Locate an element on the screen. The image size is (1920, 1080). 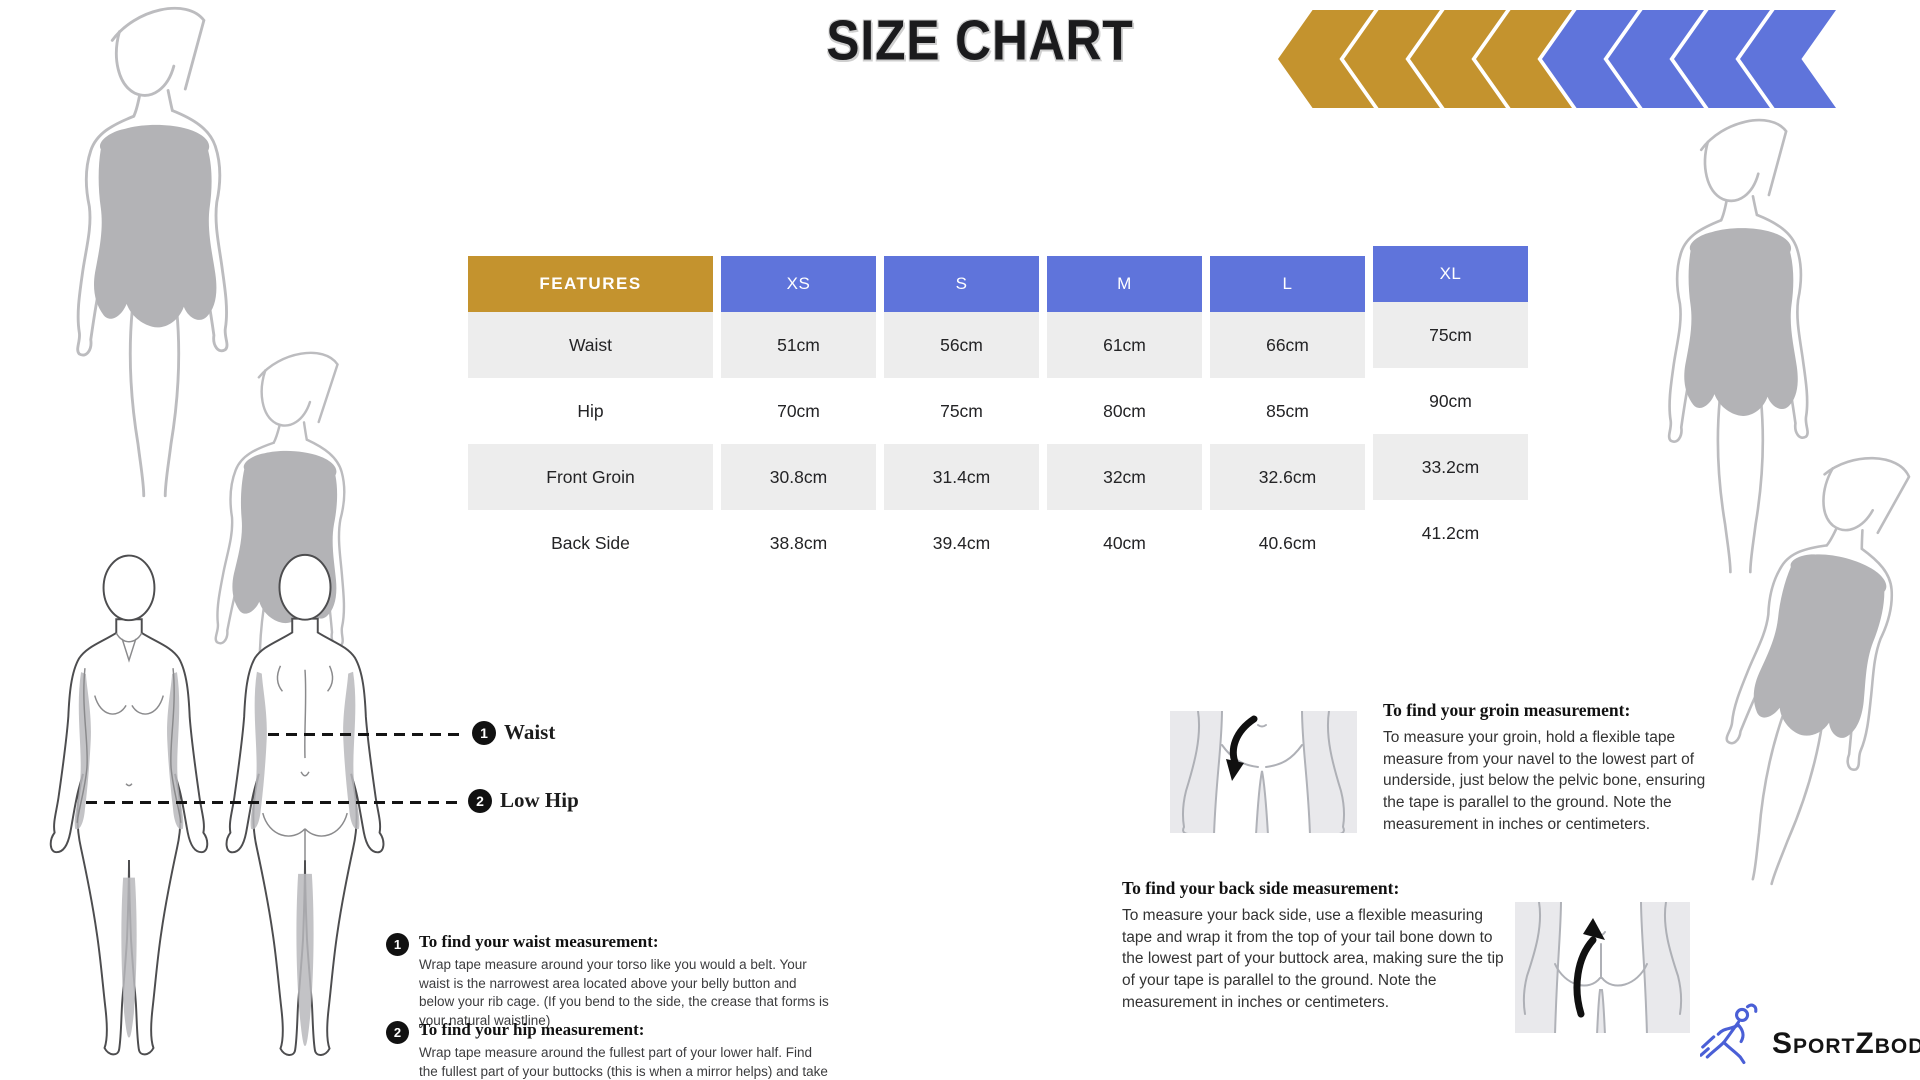
size-header-m: M is located at coordinates (1124, 284).